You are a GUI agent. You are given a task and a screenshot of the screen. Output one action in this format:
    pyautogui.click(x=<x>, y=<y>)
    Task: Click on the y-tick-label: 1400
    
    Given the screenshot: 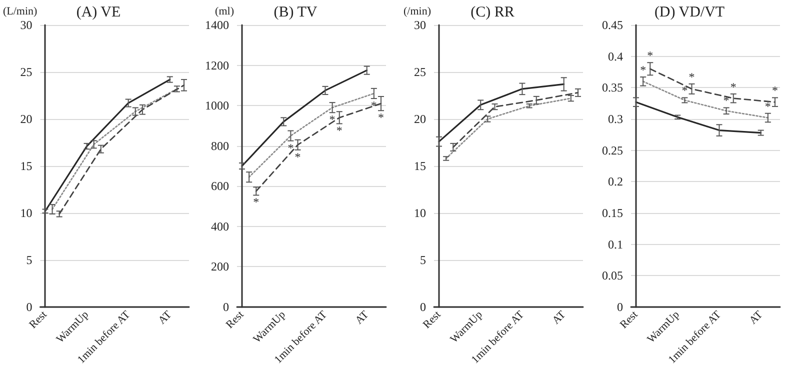 What is the action you would take?
    pyautogui.click(x=217, y=25)
    